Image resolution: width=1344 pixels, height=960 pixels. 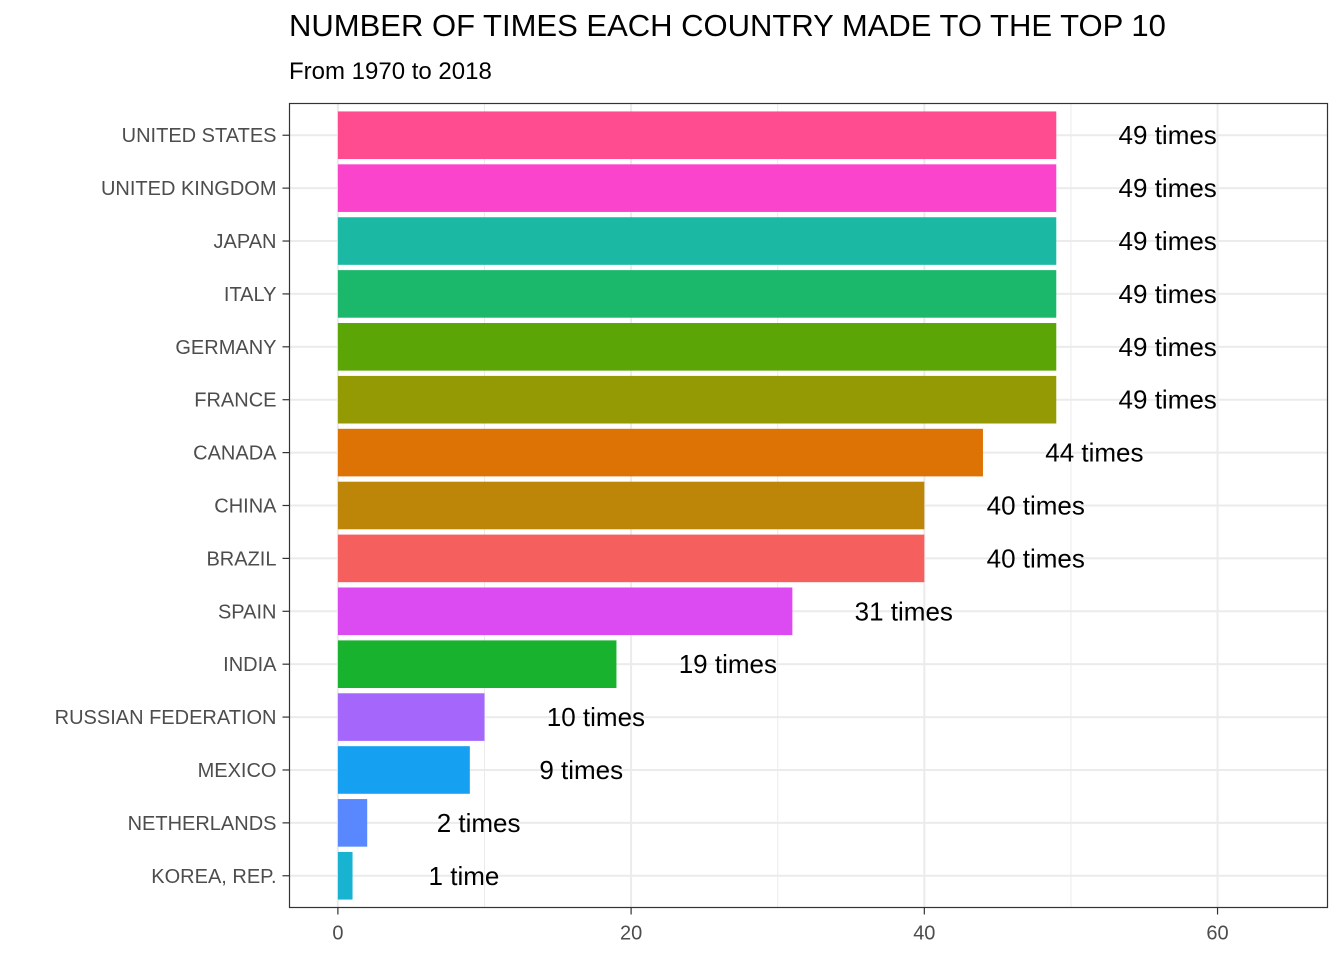 I want to click on x-tick-label: 40, so click(x=924, y=934).